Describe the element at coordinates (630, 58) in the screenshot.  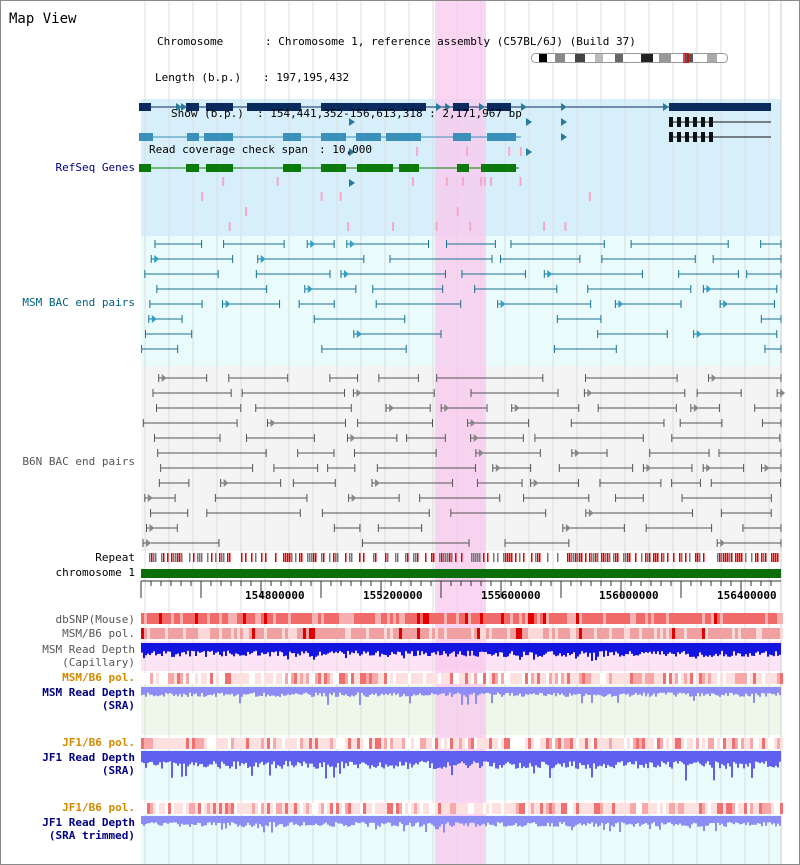
I see `chromosome-ideogram` at that location.